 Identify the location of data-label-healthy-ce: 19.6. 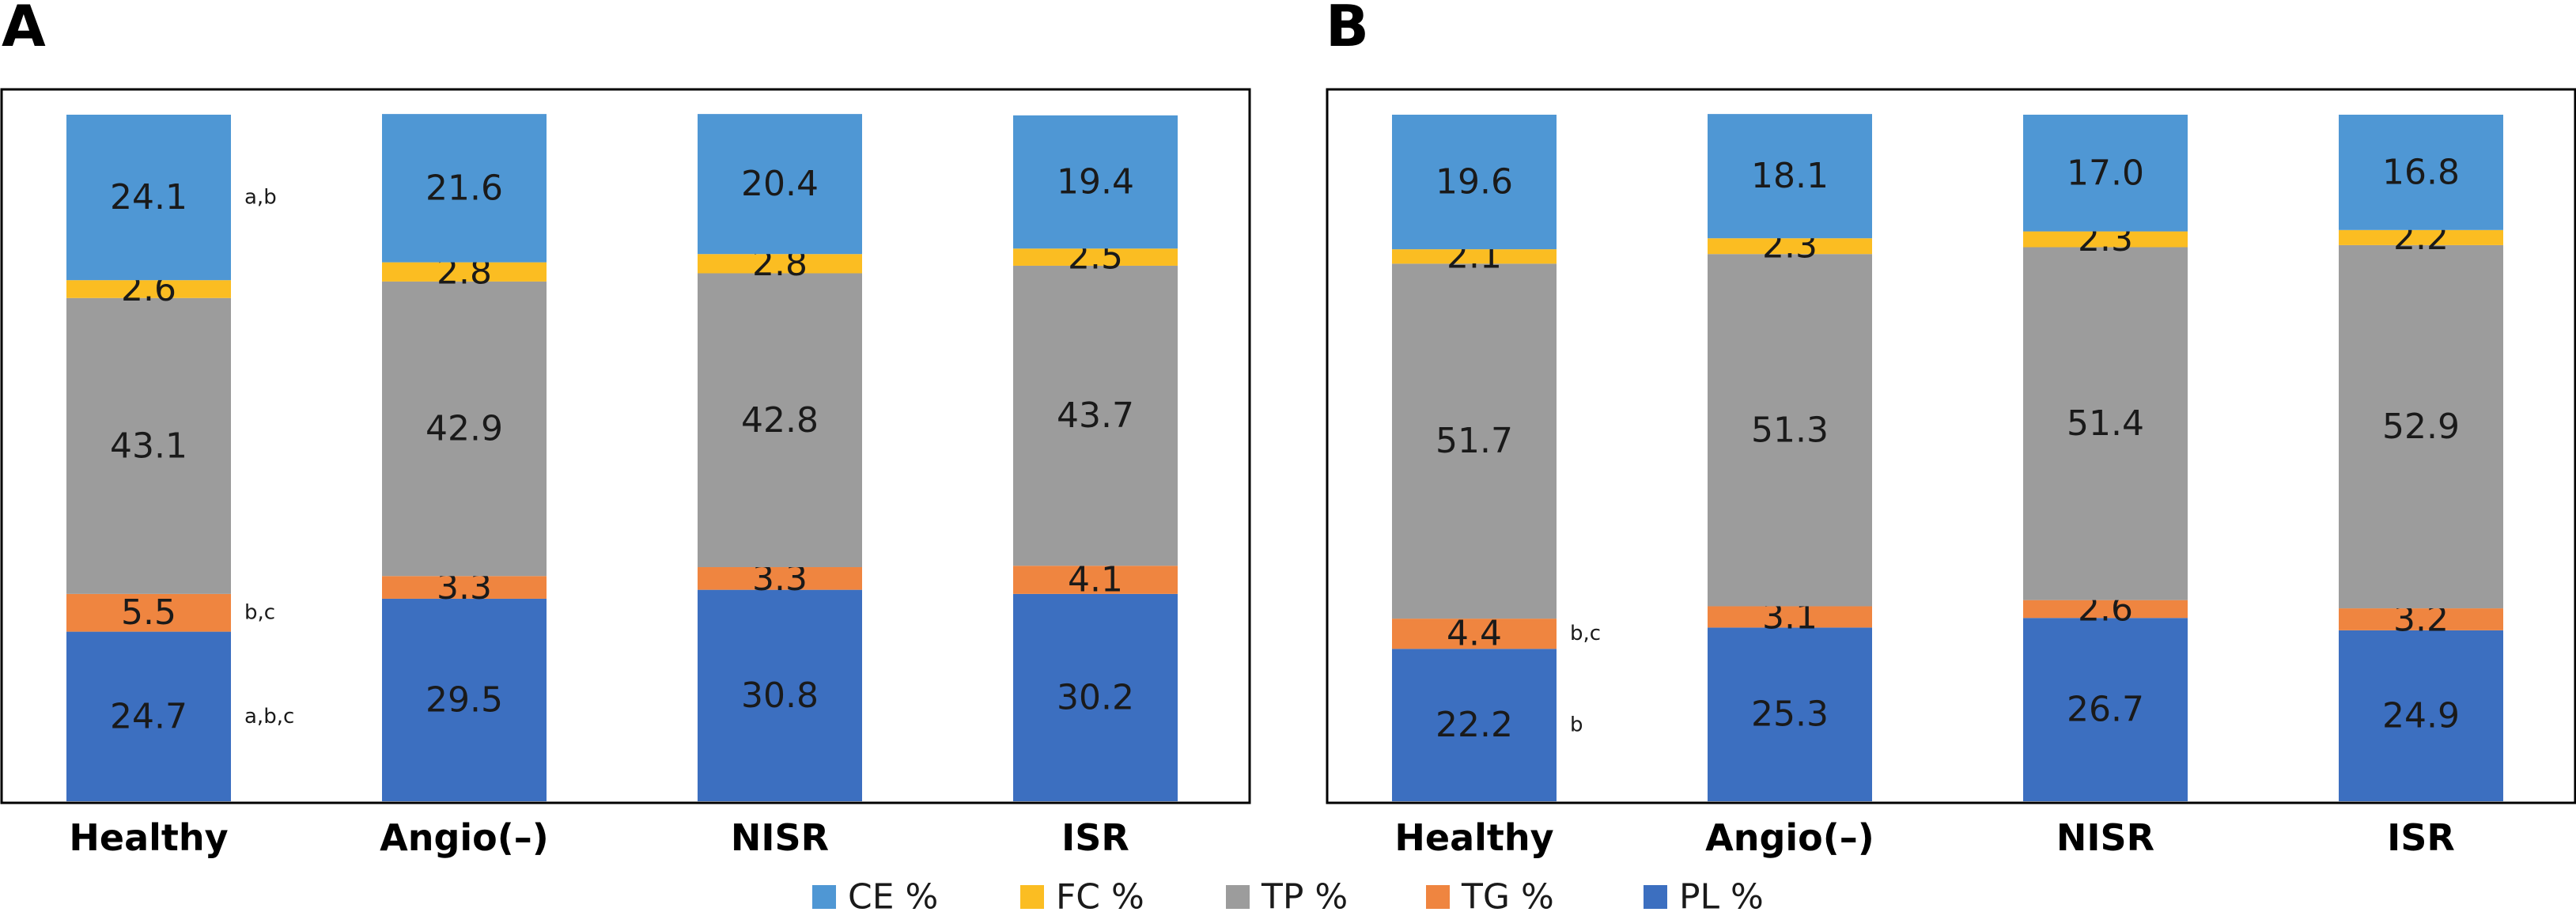
(1474, 182).